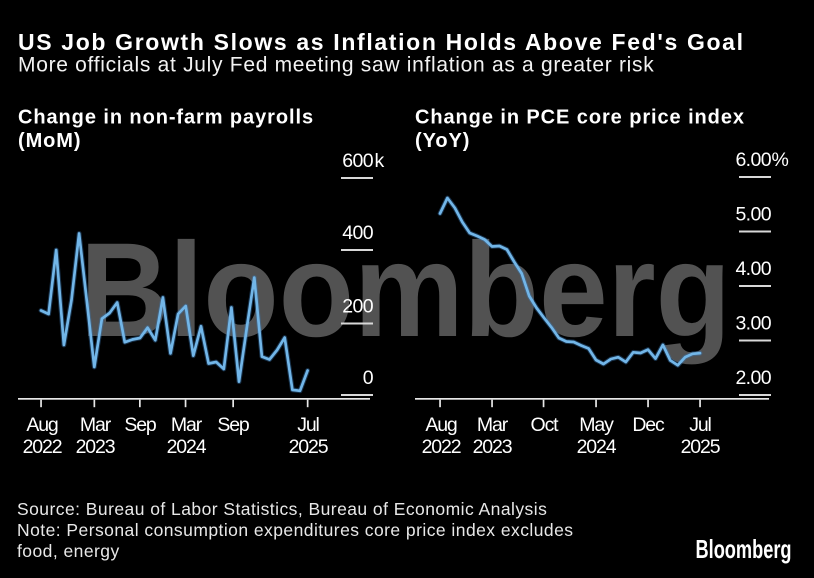  What do you see at coordinates (580, 118) in the screenshot?
I see `svg-text: Change in PCE core price index` at bounding box center [580, 118].